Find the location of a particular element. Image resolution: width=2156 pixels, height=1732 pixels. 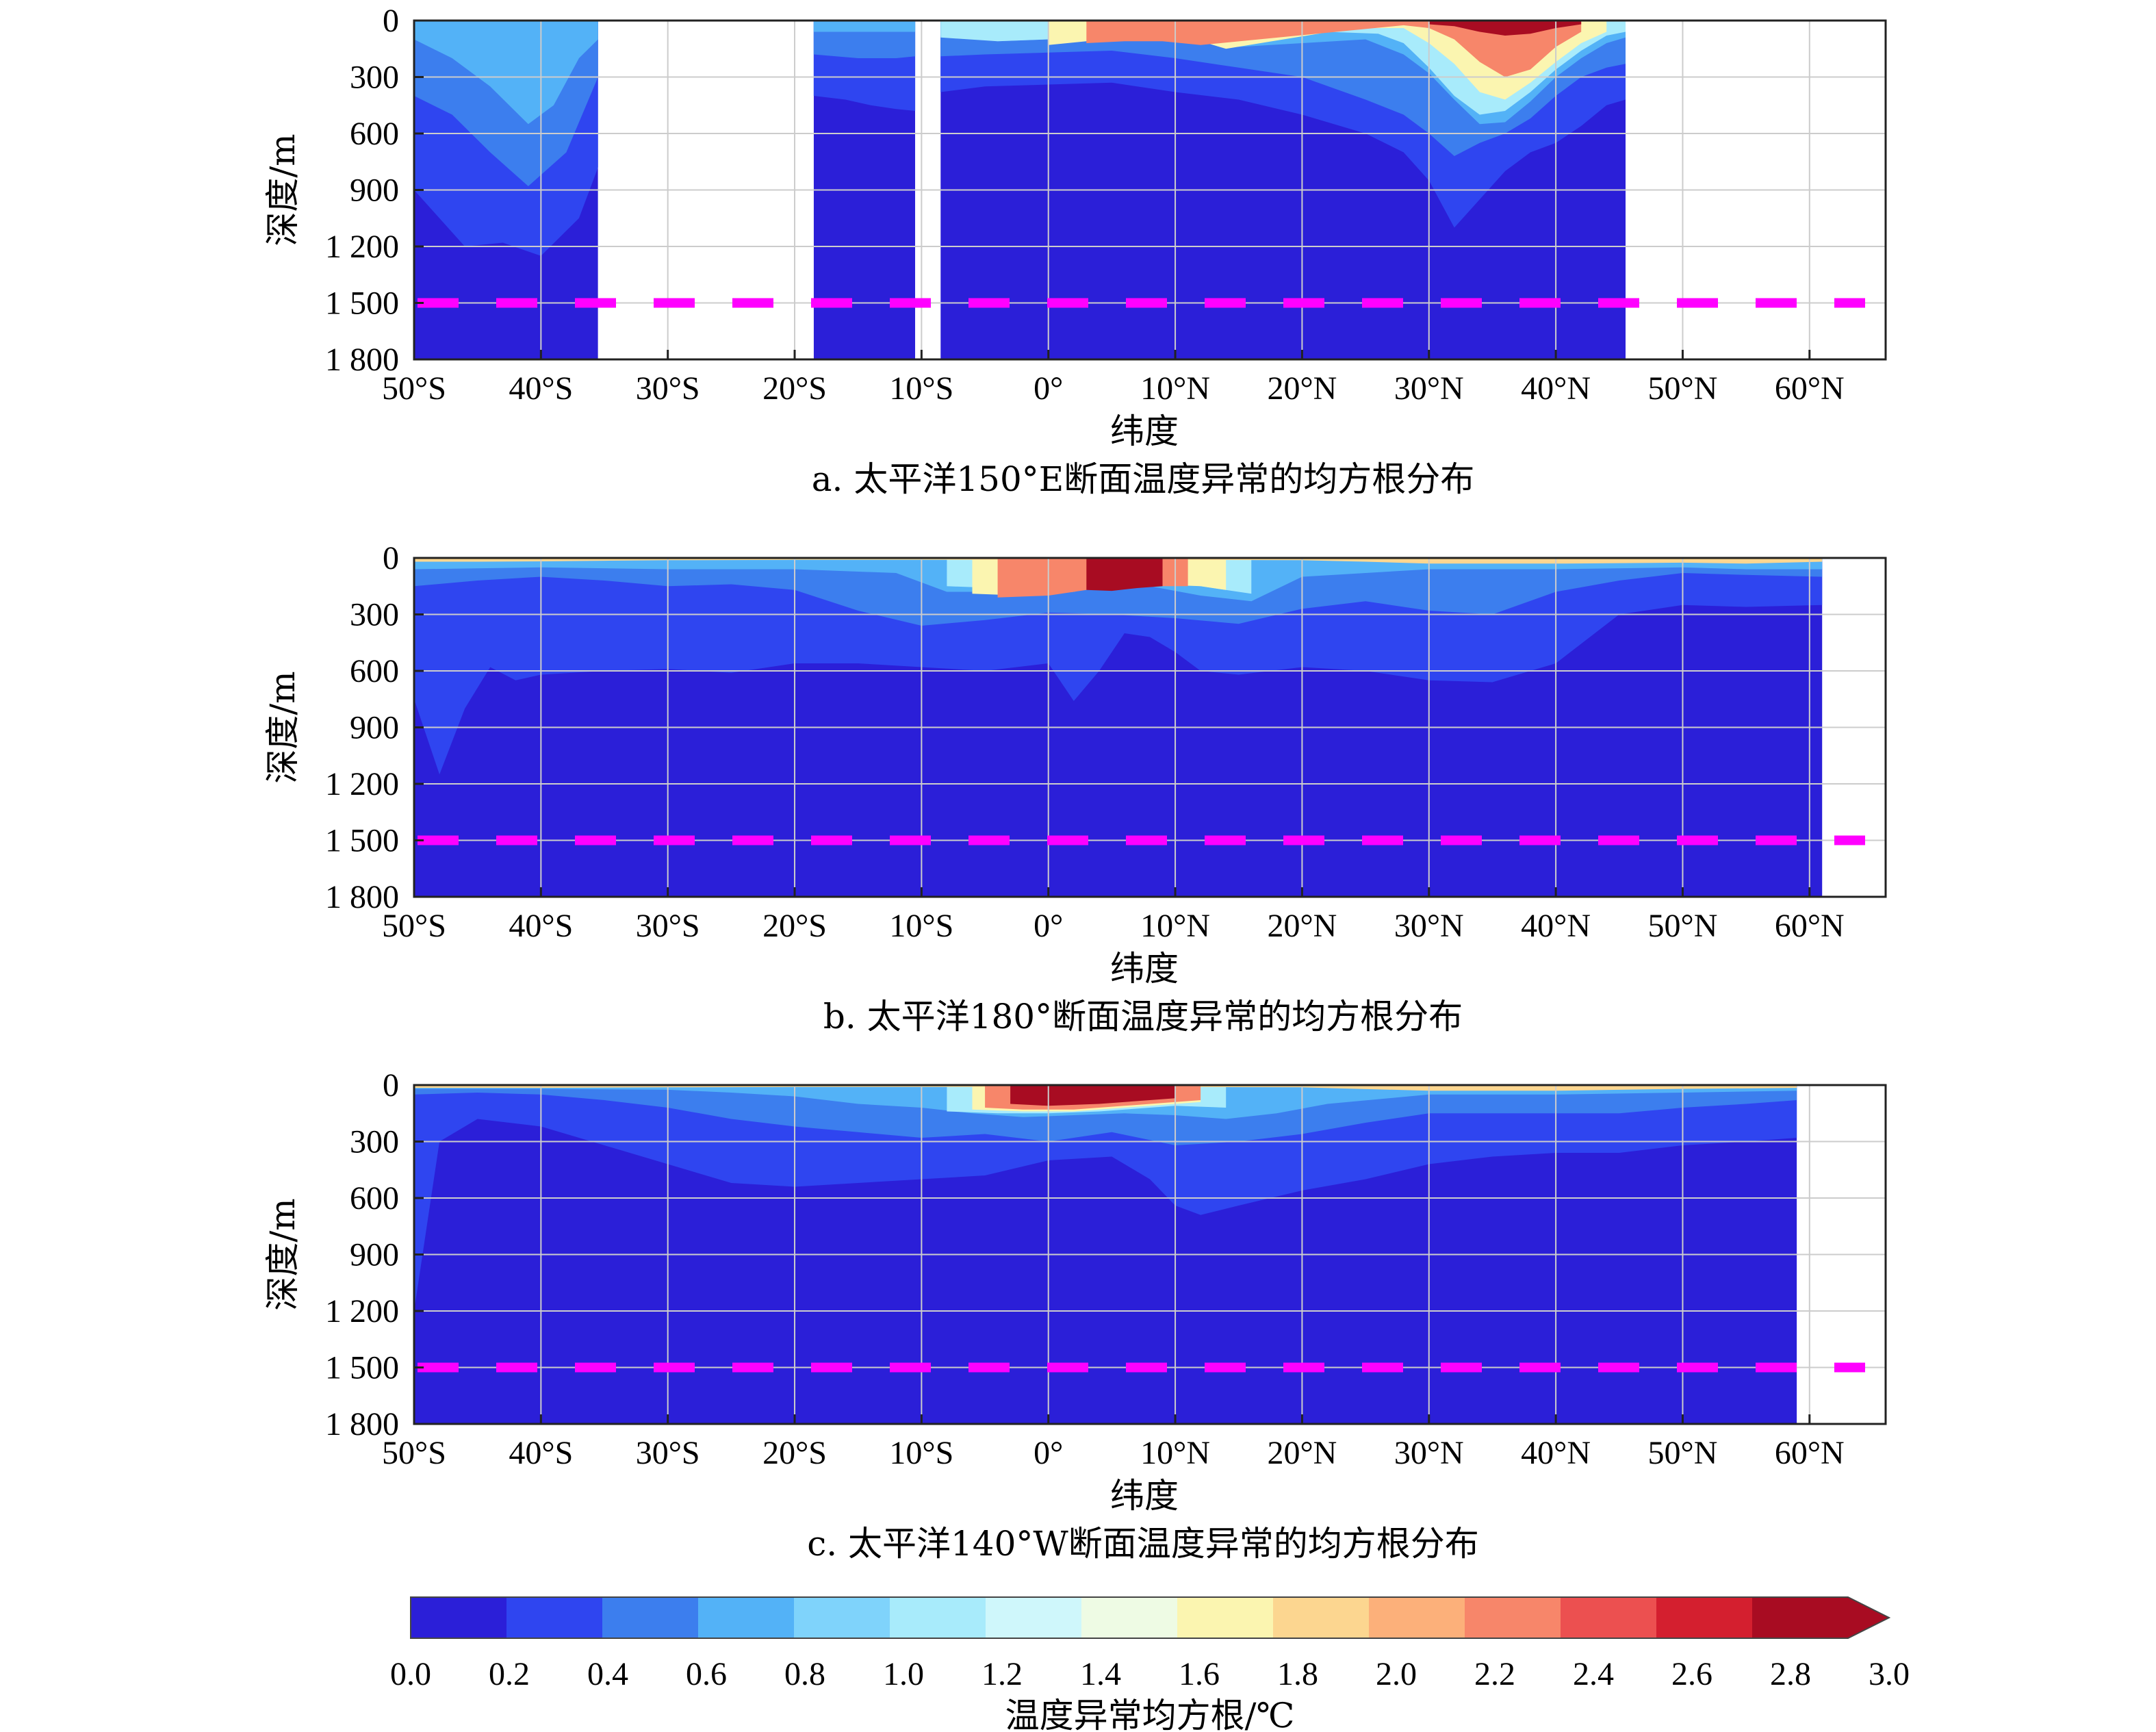

colorbar-tick-label: 2.0 is located at coordinates (1396, 1674).